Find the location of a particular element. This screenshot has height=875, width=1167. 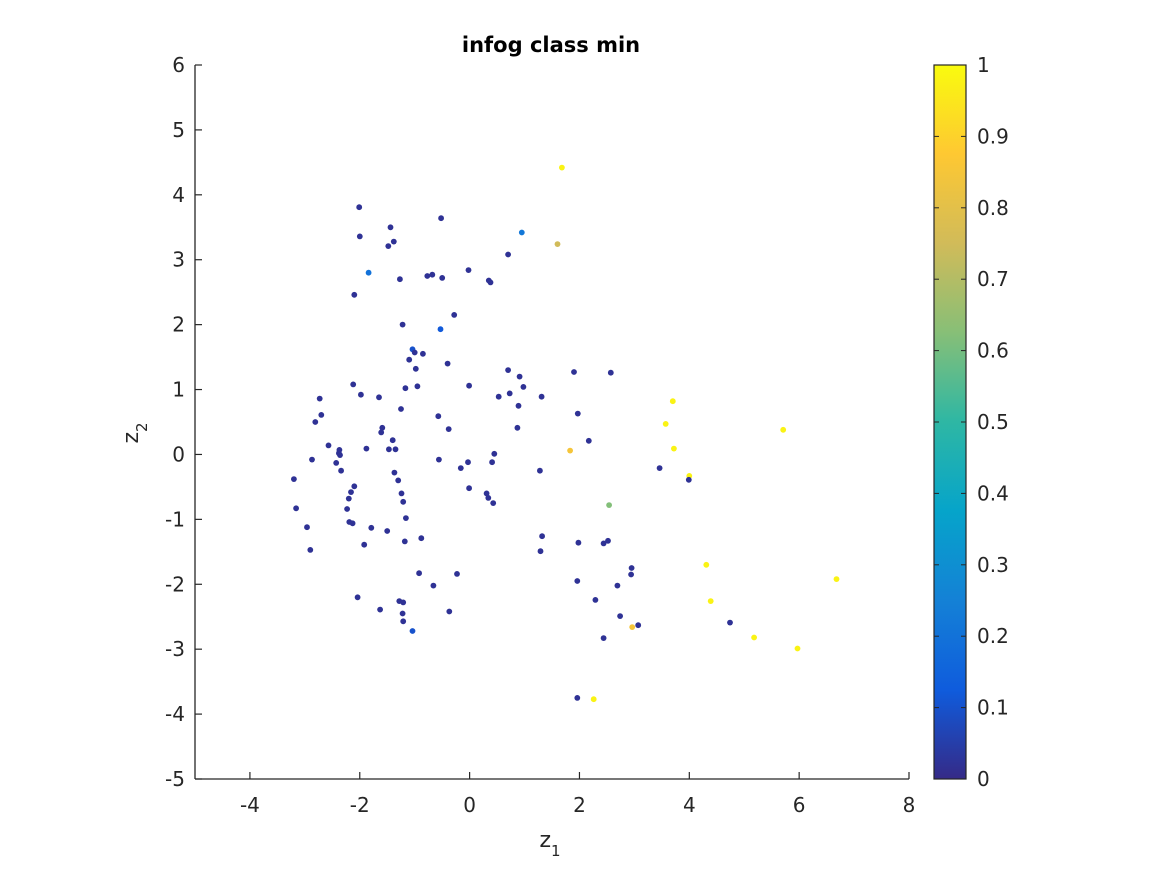

x-tick-label: 2 is located at coordinates (579, 805).